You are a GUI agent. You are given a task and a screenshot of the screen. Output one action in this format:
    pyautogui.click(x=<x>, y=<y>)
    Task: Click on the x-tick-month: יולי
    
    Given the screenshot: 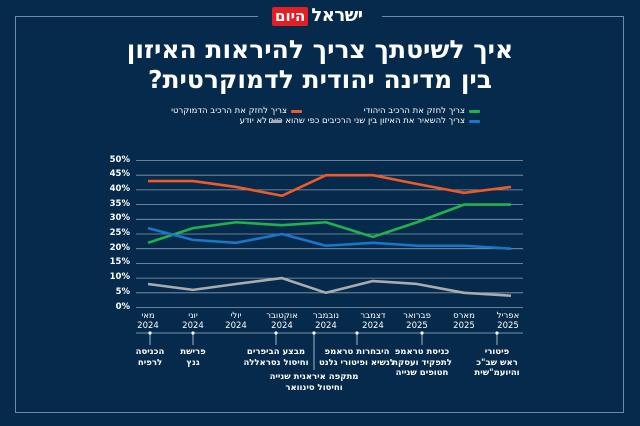 What is the action you would take?
    pyautogui.click(x=236, y=316)
    